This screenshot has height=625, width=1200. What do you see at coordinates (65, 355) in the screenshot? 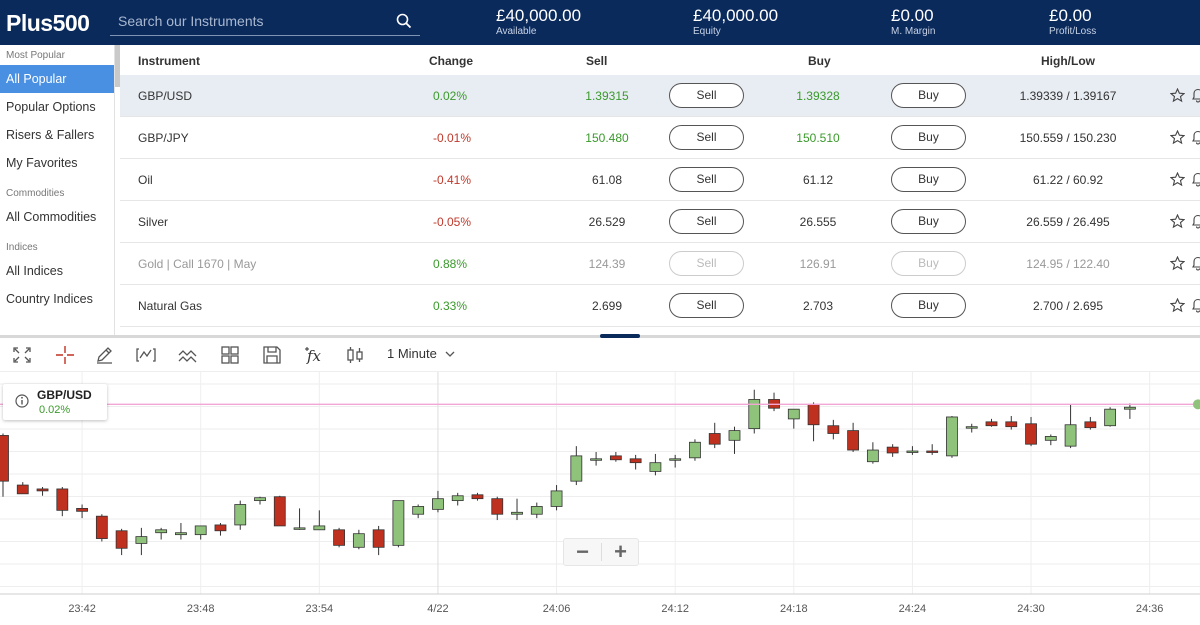
I see `crosshair-icon` at bounding box center [65, 355].